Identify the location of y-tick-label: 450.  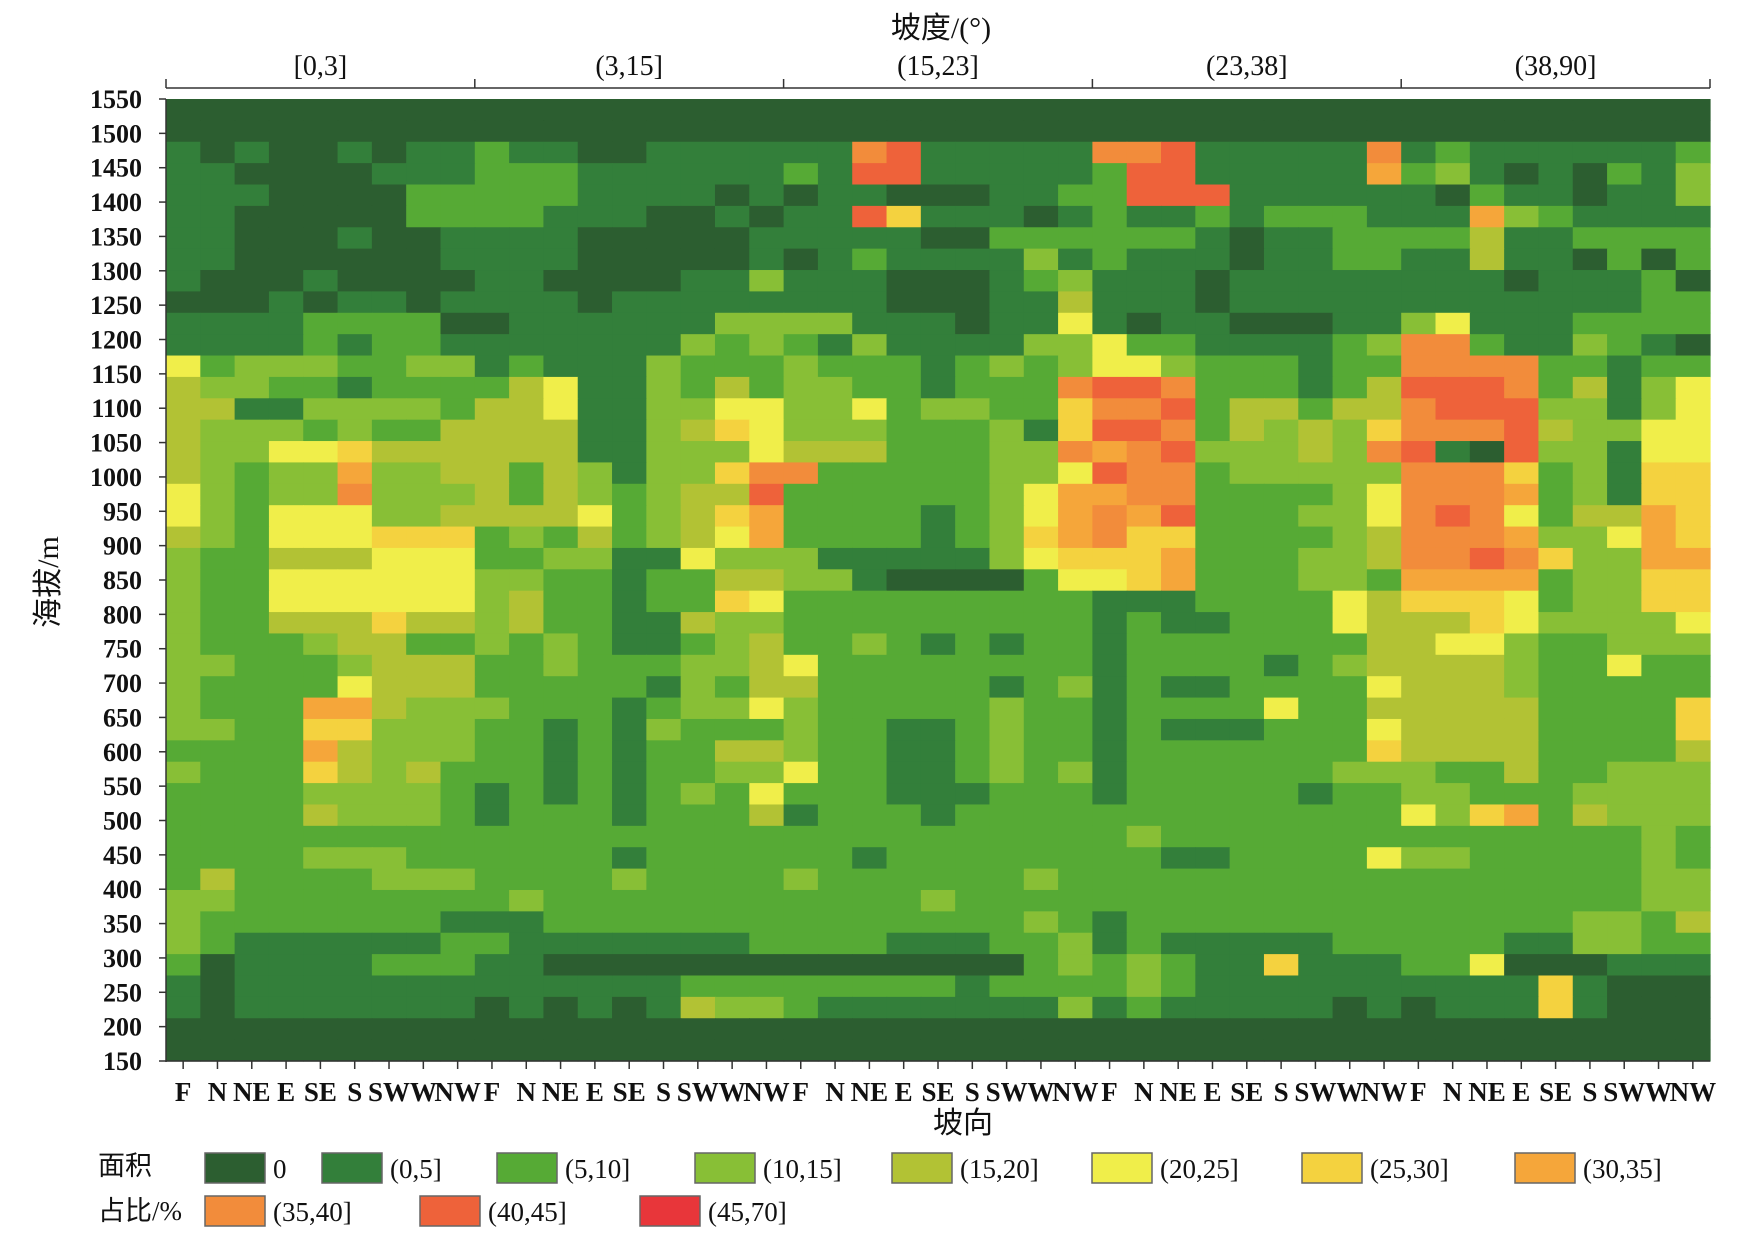
(122, 855).